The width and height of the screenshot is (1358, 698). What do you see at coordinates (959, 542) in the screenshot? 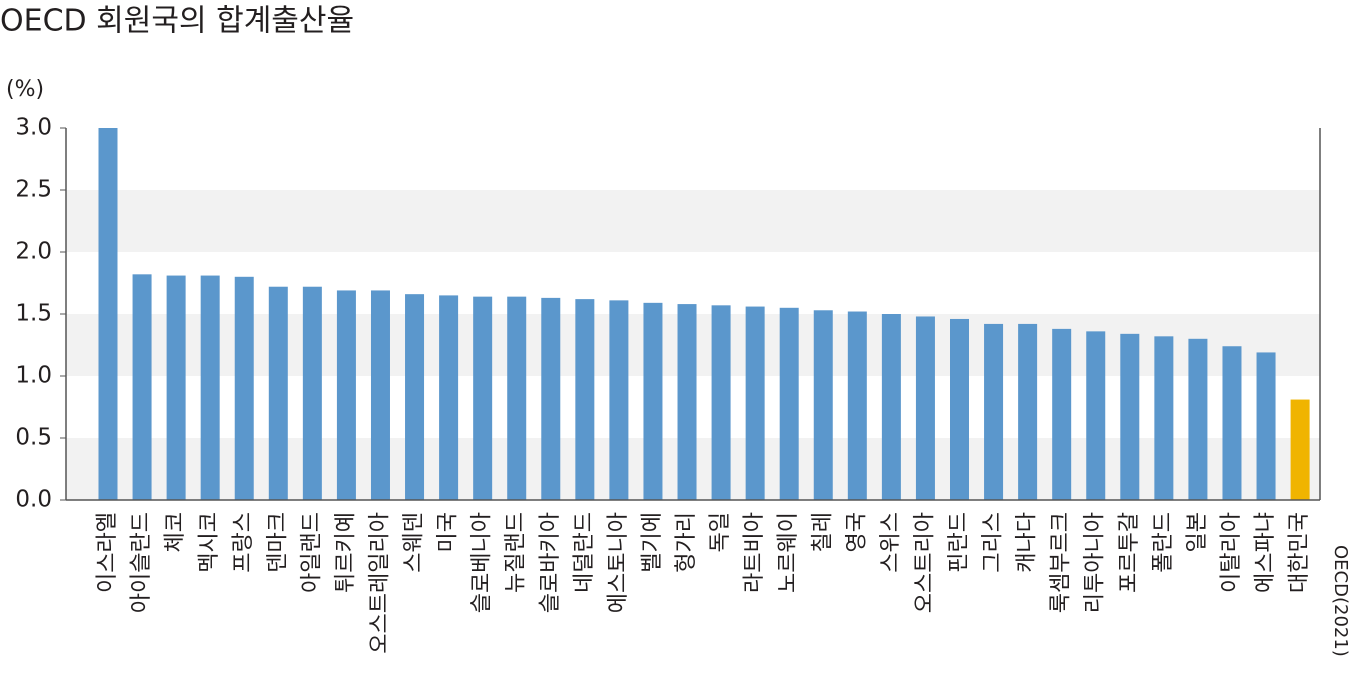
I see `x-tick-label: 핀란드` at bounding box center [959, 542].